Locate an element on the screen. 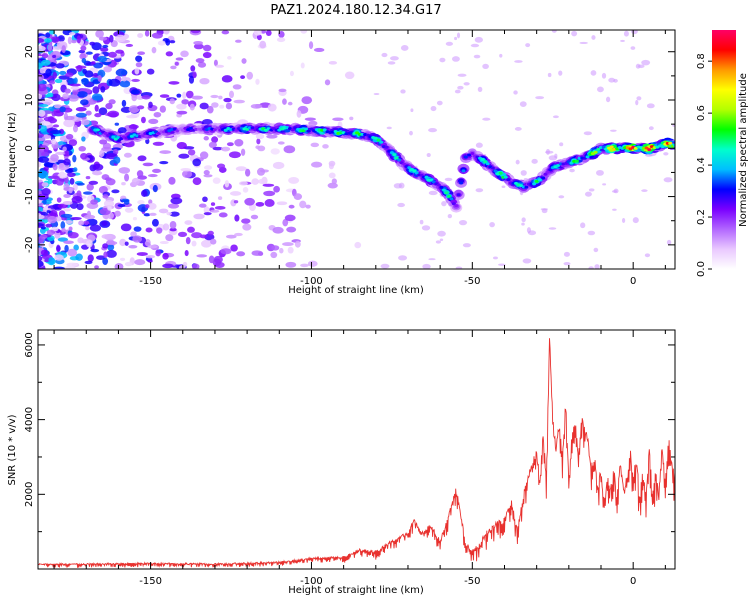 The image size is (750, 600). colorbar-tick-label: 0.6 is located at coordinates (701, 113).